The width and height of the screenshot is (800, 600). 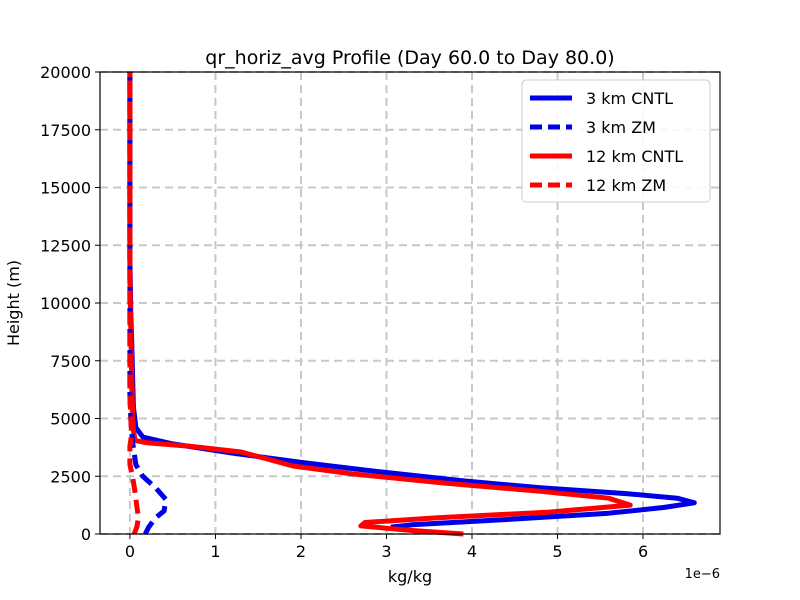 What do you see at coordinates (65, 245) in the screenshot?
I see `y-tick-label: 12500` at bounding box center [65, 245].